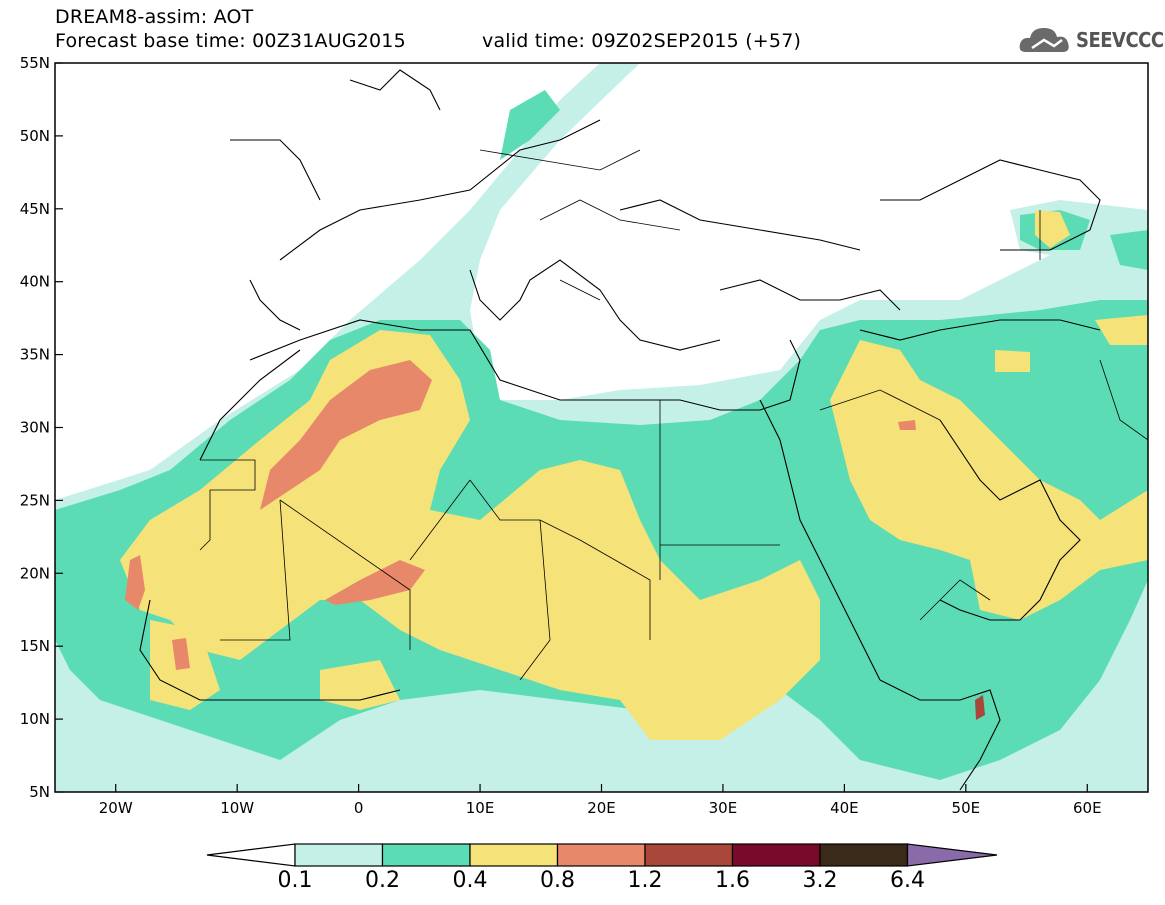  What do you see at coordinates (480, 808) in the screenshot?
I see `x-tick-label: 10E` at bounding box center [480, 808].